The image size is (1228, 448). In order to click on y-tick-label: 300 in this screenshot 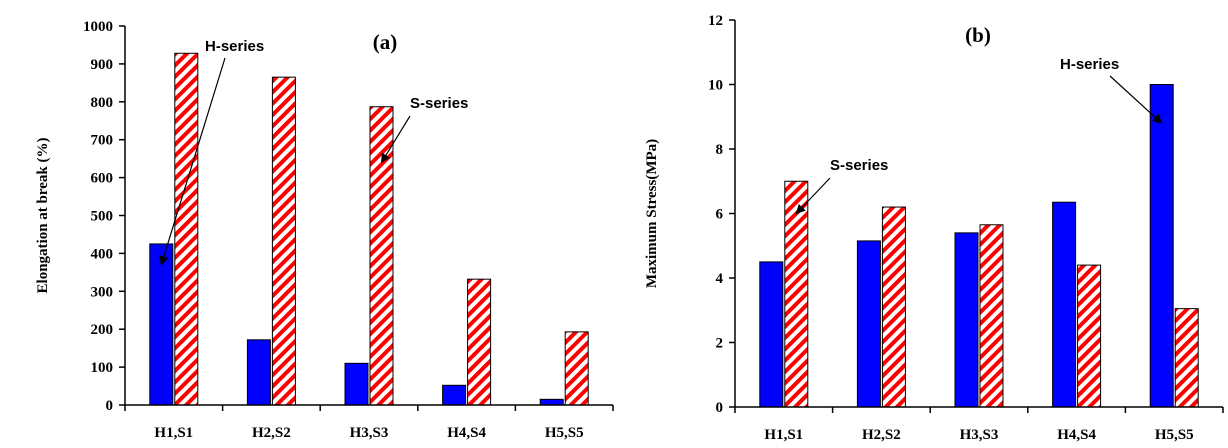, I will do `click(102, 292)`.